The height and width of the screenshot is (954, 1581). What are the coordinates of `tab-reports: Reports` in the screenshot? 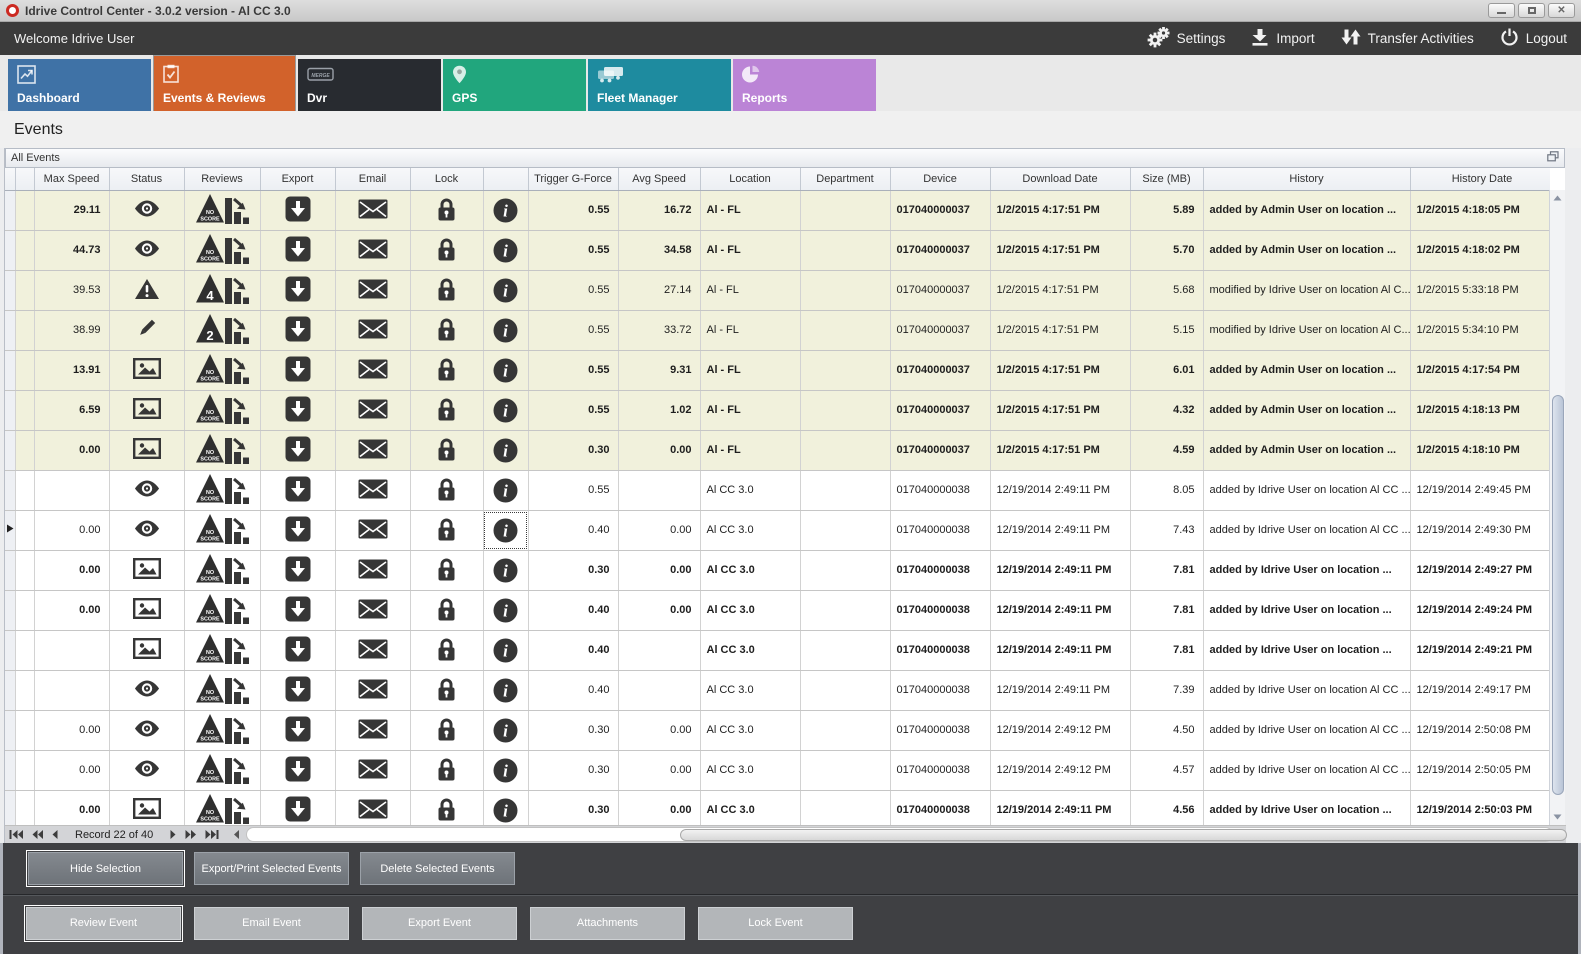 It's located at (804, 85).